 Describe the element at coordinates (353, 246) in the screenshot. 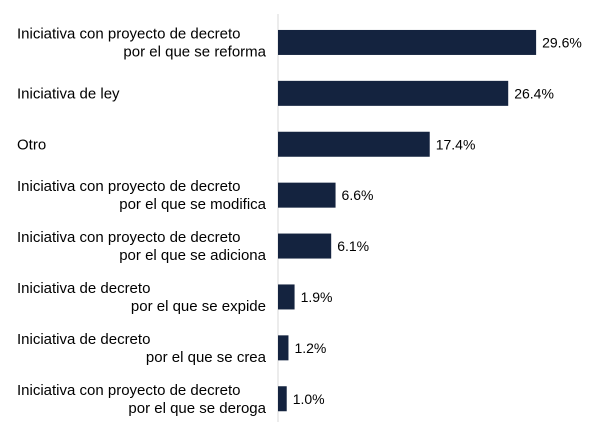

I see `value-label-4: 6.1%` at that location.